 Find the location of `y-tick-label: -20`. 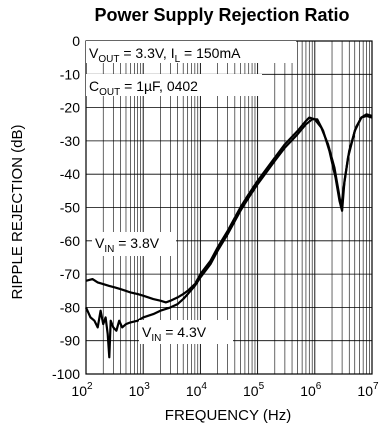

y-tick-label: -20 is located at coordinates (70, 108).